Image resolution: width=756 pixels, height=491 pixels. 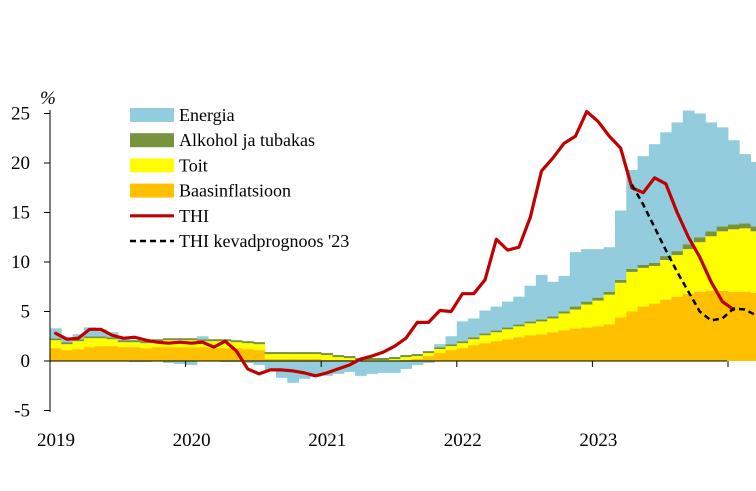 I want to click on legend-label: THI, so click(x=194, y=216).